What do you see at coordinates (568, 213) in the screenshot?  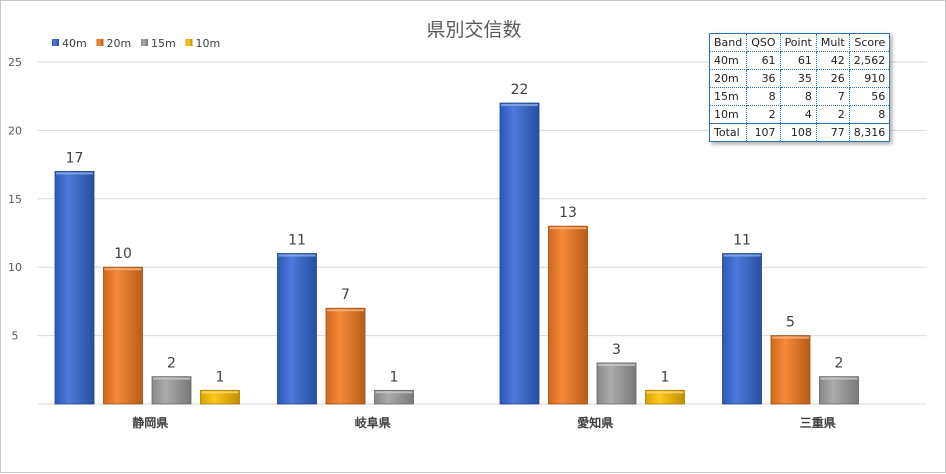 I see `data-label-20m-2: 13` at bounding box center [568, 213].